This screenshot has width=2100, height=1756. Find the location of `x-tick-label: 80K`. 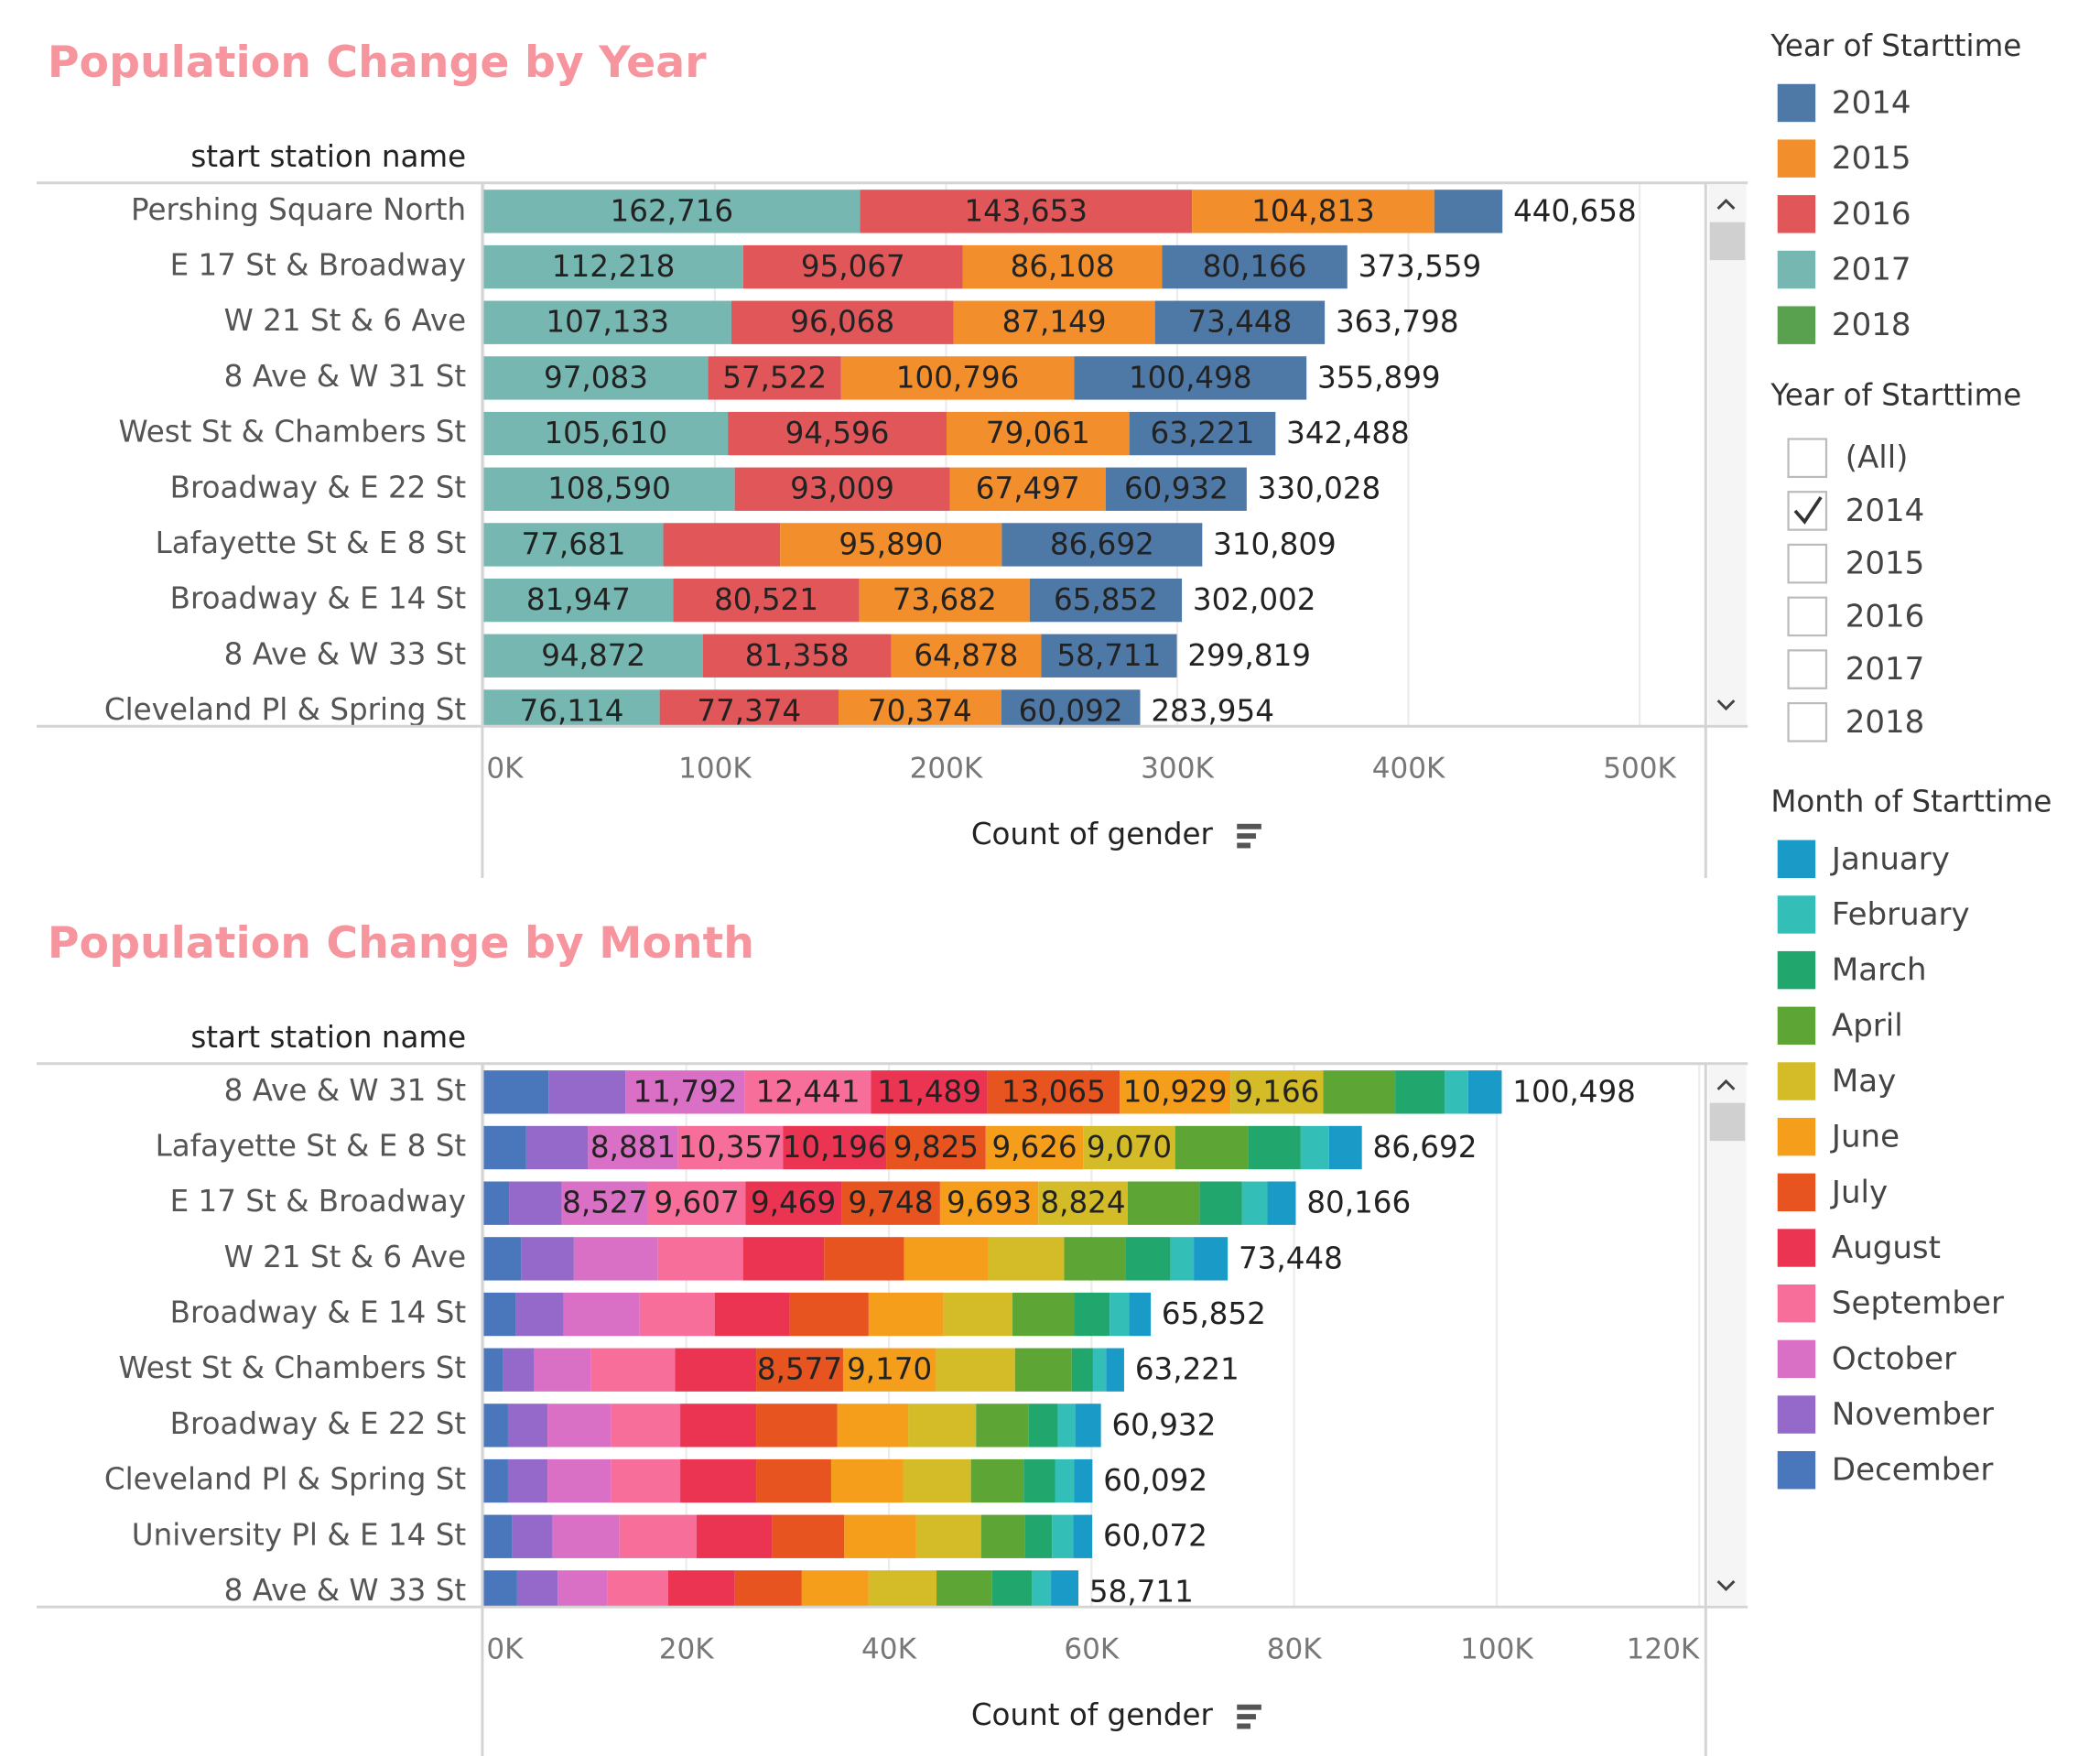

x-tick-label: 80K is located at coordinates (1296, 1649).